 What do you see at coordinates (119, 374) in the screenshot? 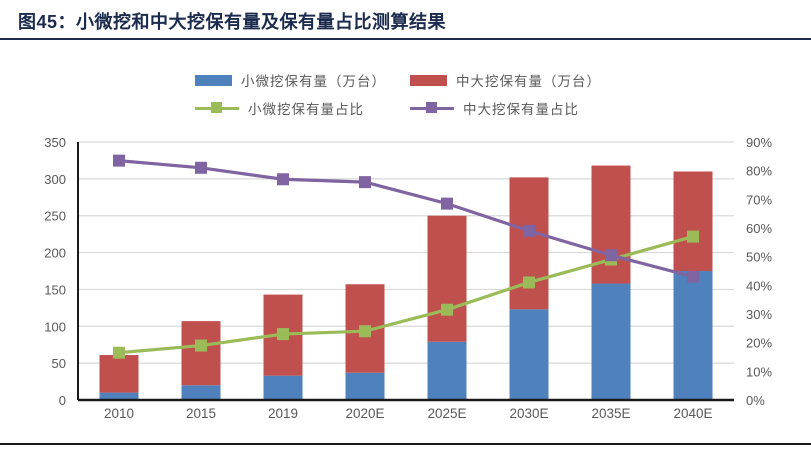
I see `bar-segment-large-2010` at bounding box center [119, 374].